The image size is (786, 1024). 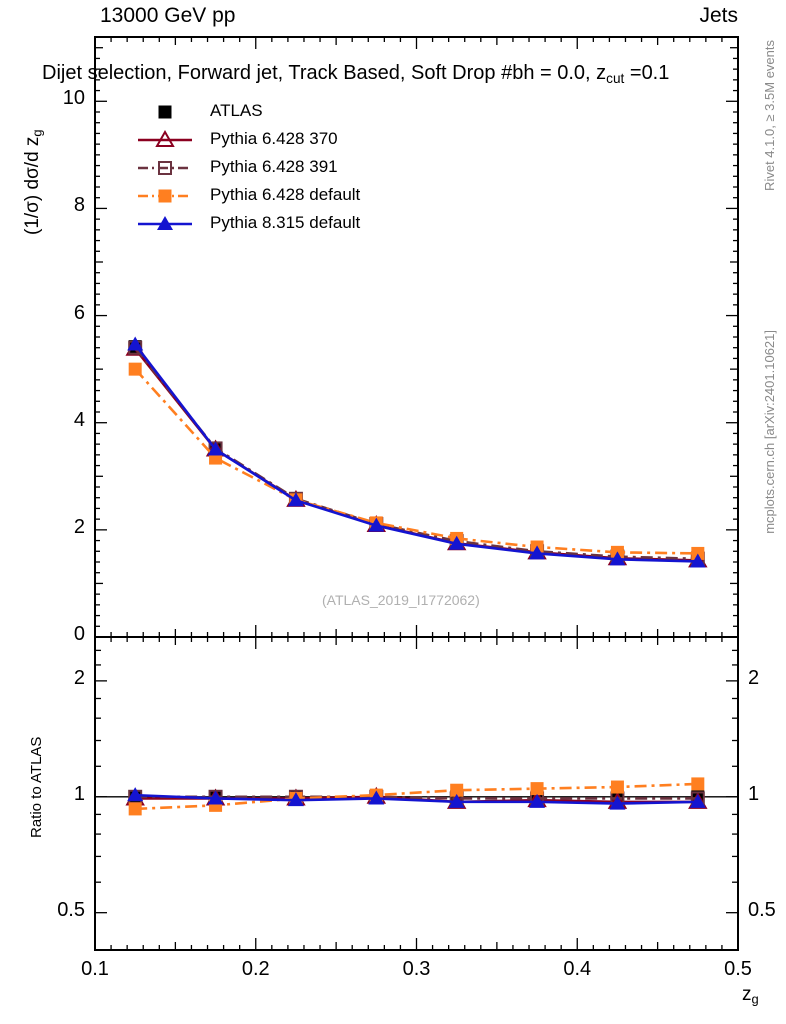 What do you see at coordinates (655, 73) in the screenshot?
I see `plot-title-tail: 0.1` at bounding box center [655, 73].